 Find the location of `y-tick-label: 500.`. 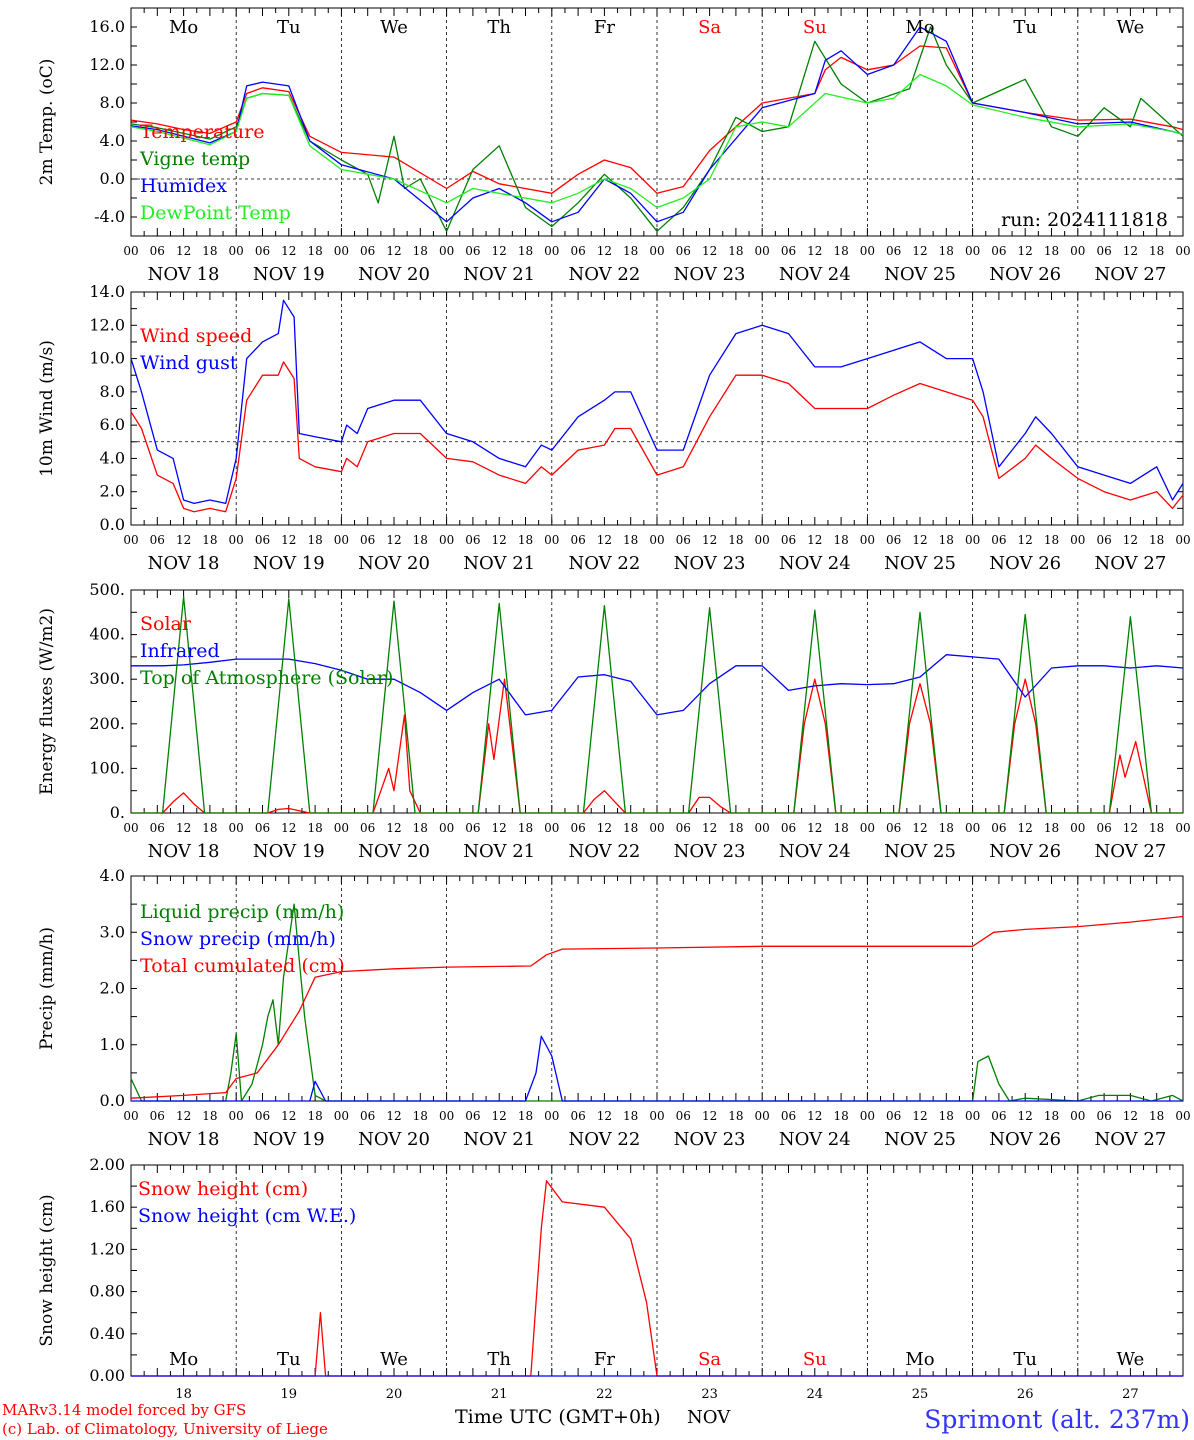

y-tick-label: 500. is located at coordinates (107, 589).